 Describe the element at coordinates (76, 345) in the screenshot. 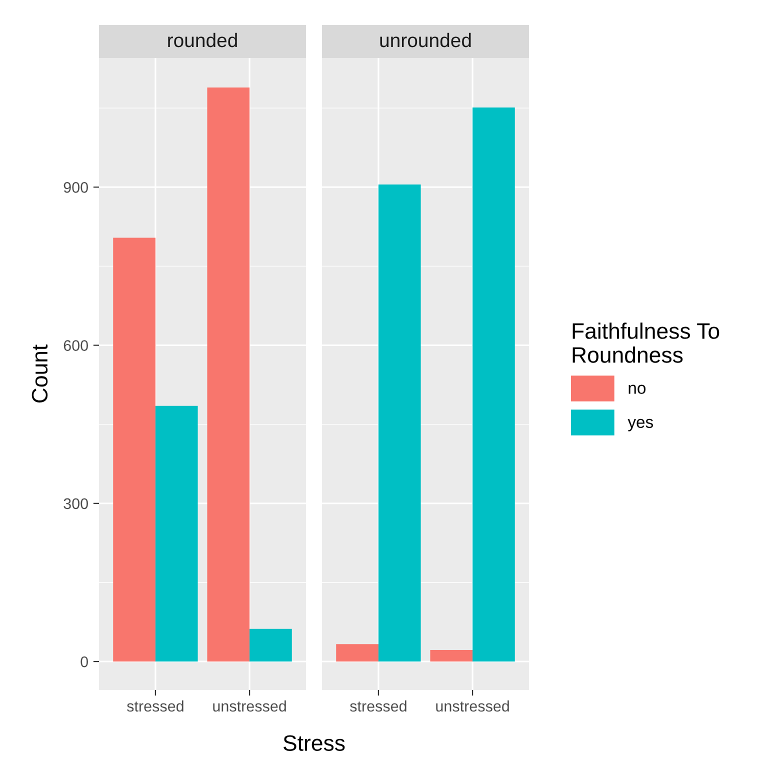

I see `y-tick-label: 600` at that location.